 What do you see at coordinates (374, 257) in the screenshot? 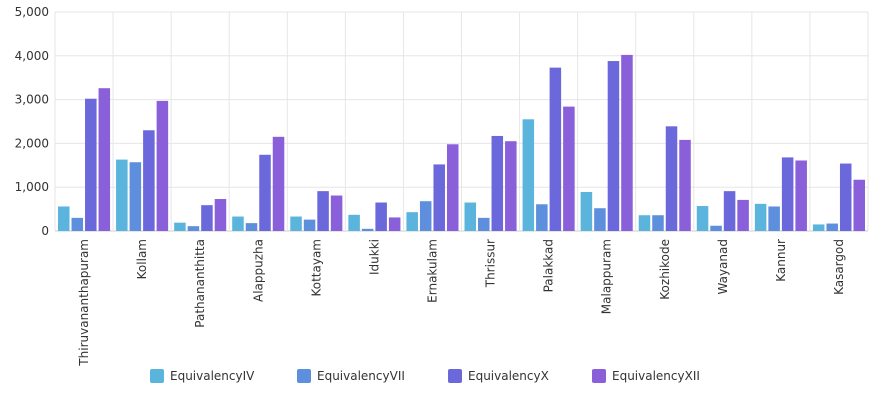
I see `x-tick-label: Idukki` at bounding box center [374, 257].